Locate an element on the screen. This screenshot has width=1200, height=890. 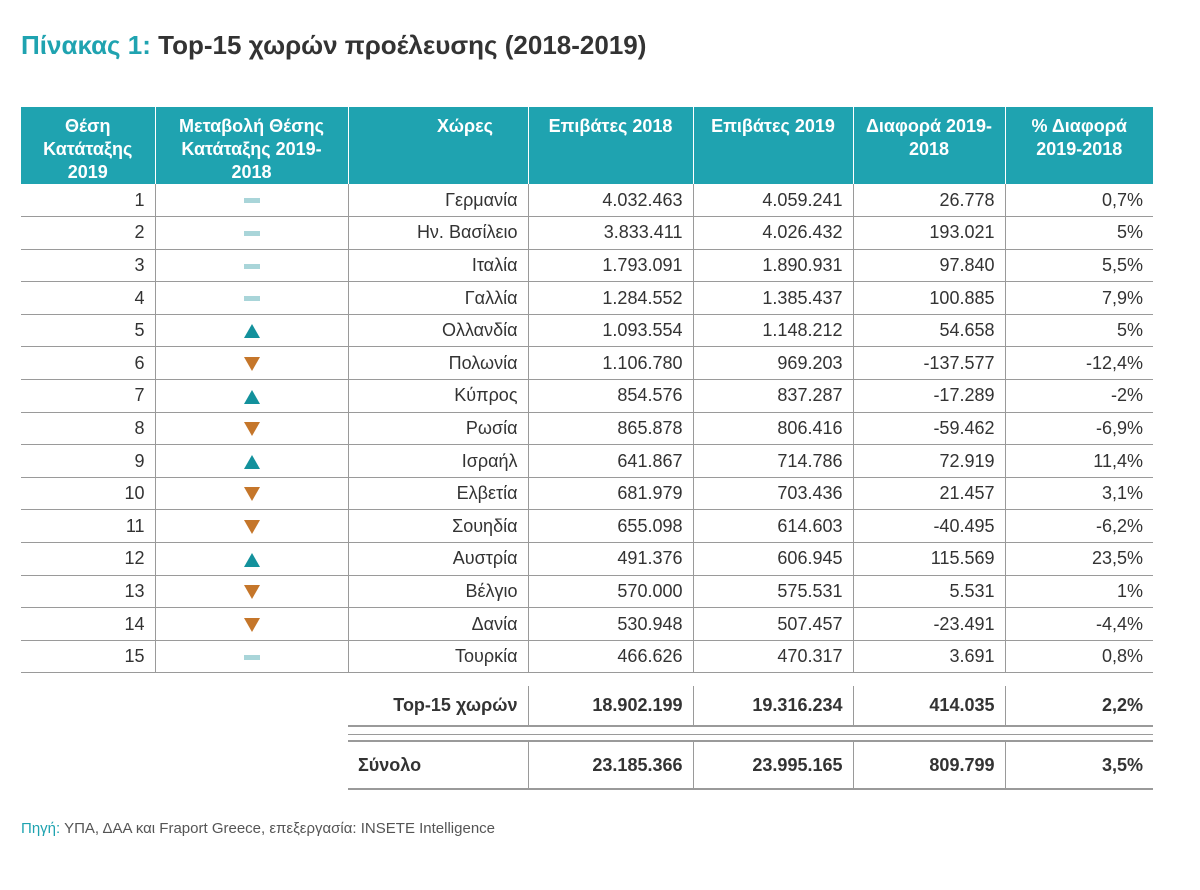
difference-cell: -59.462 is located at coordinates (929, 429).